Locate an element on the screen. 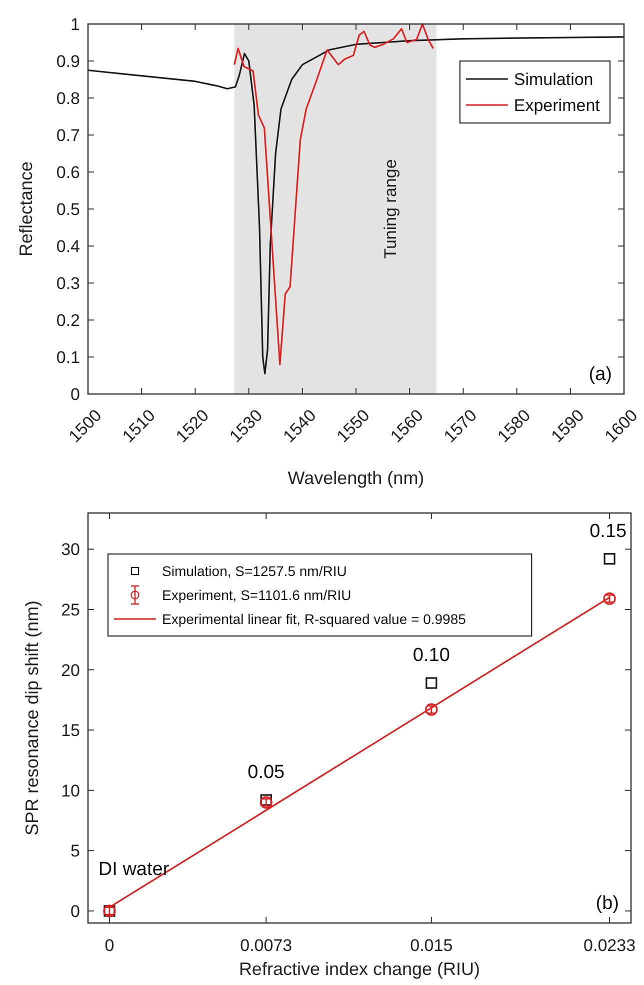 Image resolution: width=644 pixels, height=985 pixels. y-tick-label: 1 is located at coordinates (75, 24).